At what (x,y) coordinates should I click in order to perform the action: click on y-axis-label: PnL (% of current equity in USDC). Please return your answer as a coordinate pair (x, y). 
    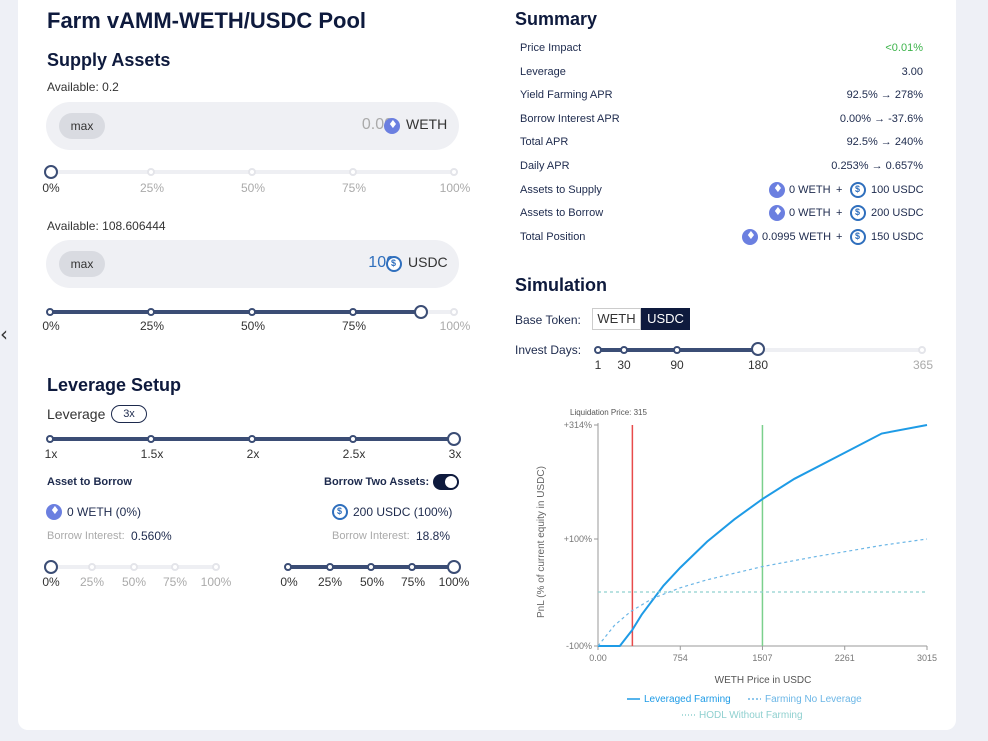
    Looking at the image, I should click on (541, 542).